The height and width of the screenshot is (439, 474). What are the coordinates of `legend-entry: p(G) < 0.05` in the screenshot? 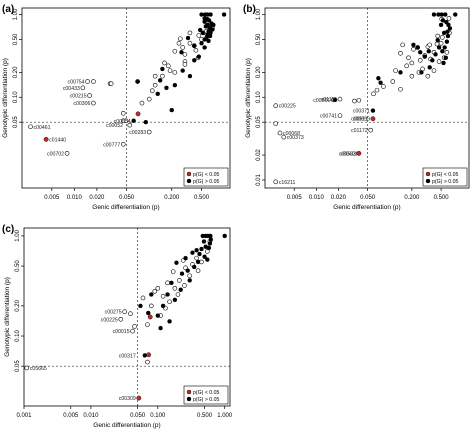 It's located at (445, 175).